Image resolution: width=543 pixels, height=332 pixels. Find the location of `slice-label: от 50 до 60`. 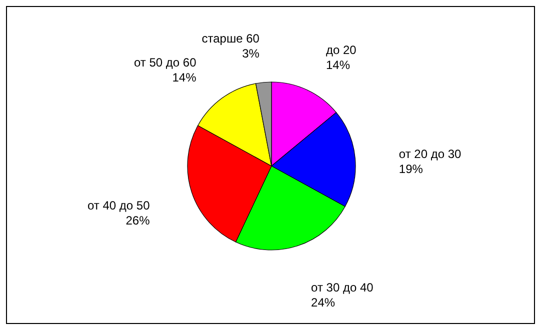

slice-label: от 50 до 60 is located at coordinates (165, 62).